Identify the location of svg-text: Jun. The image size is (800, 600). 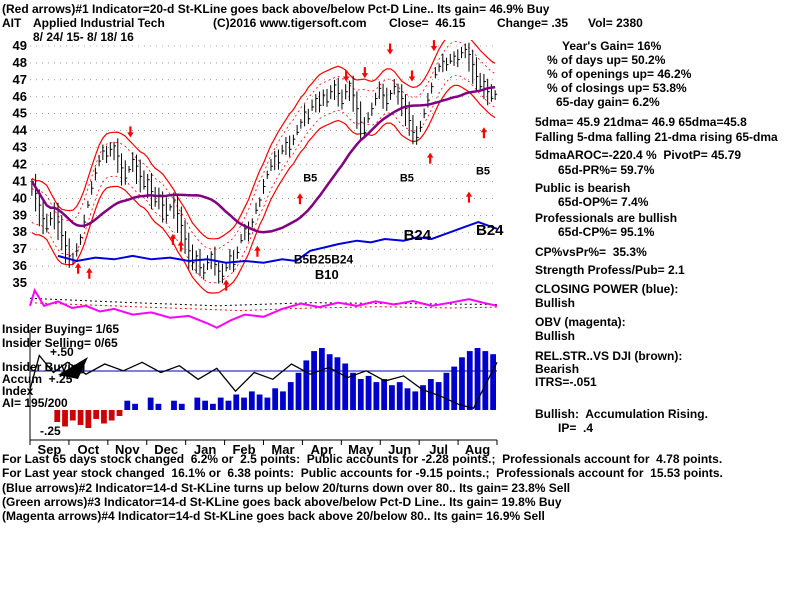
(399, 449).